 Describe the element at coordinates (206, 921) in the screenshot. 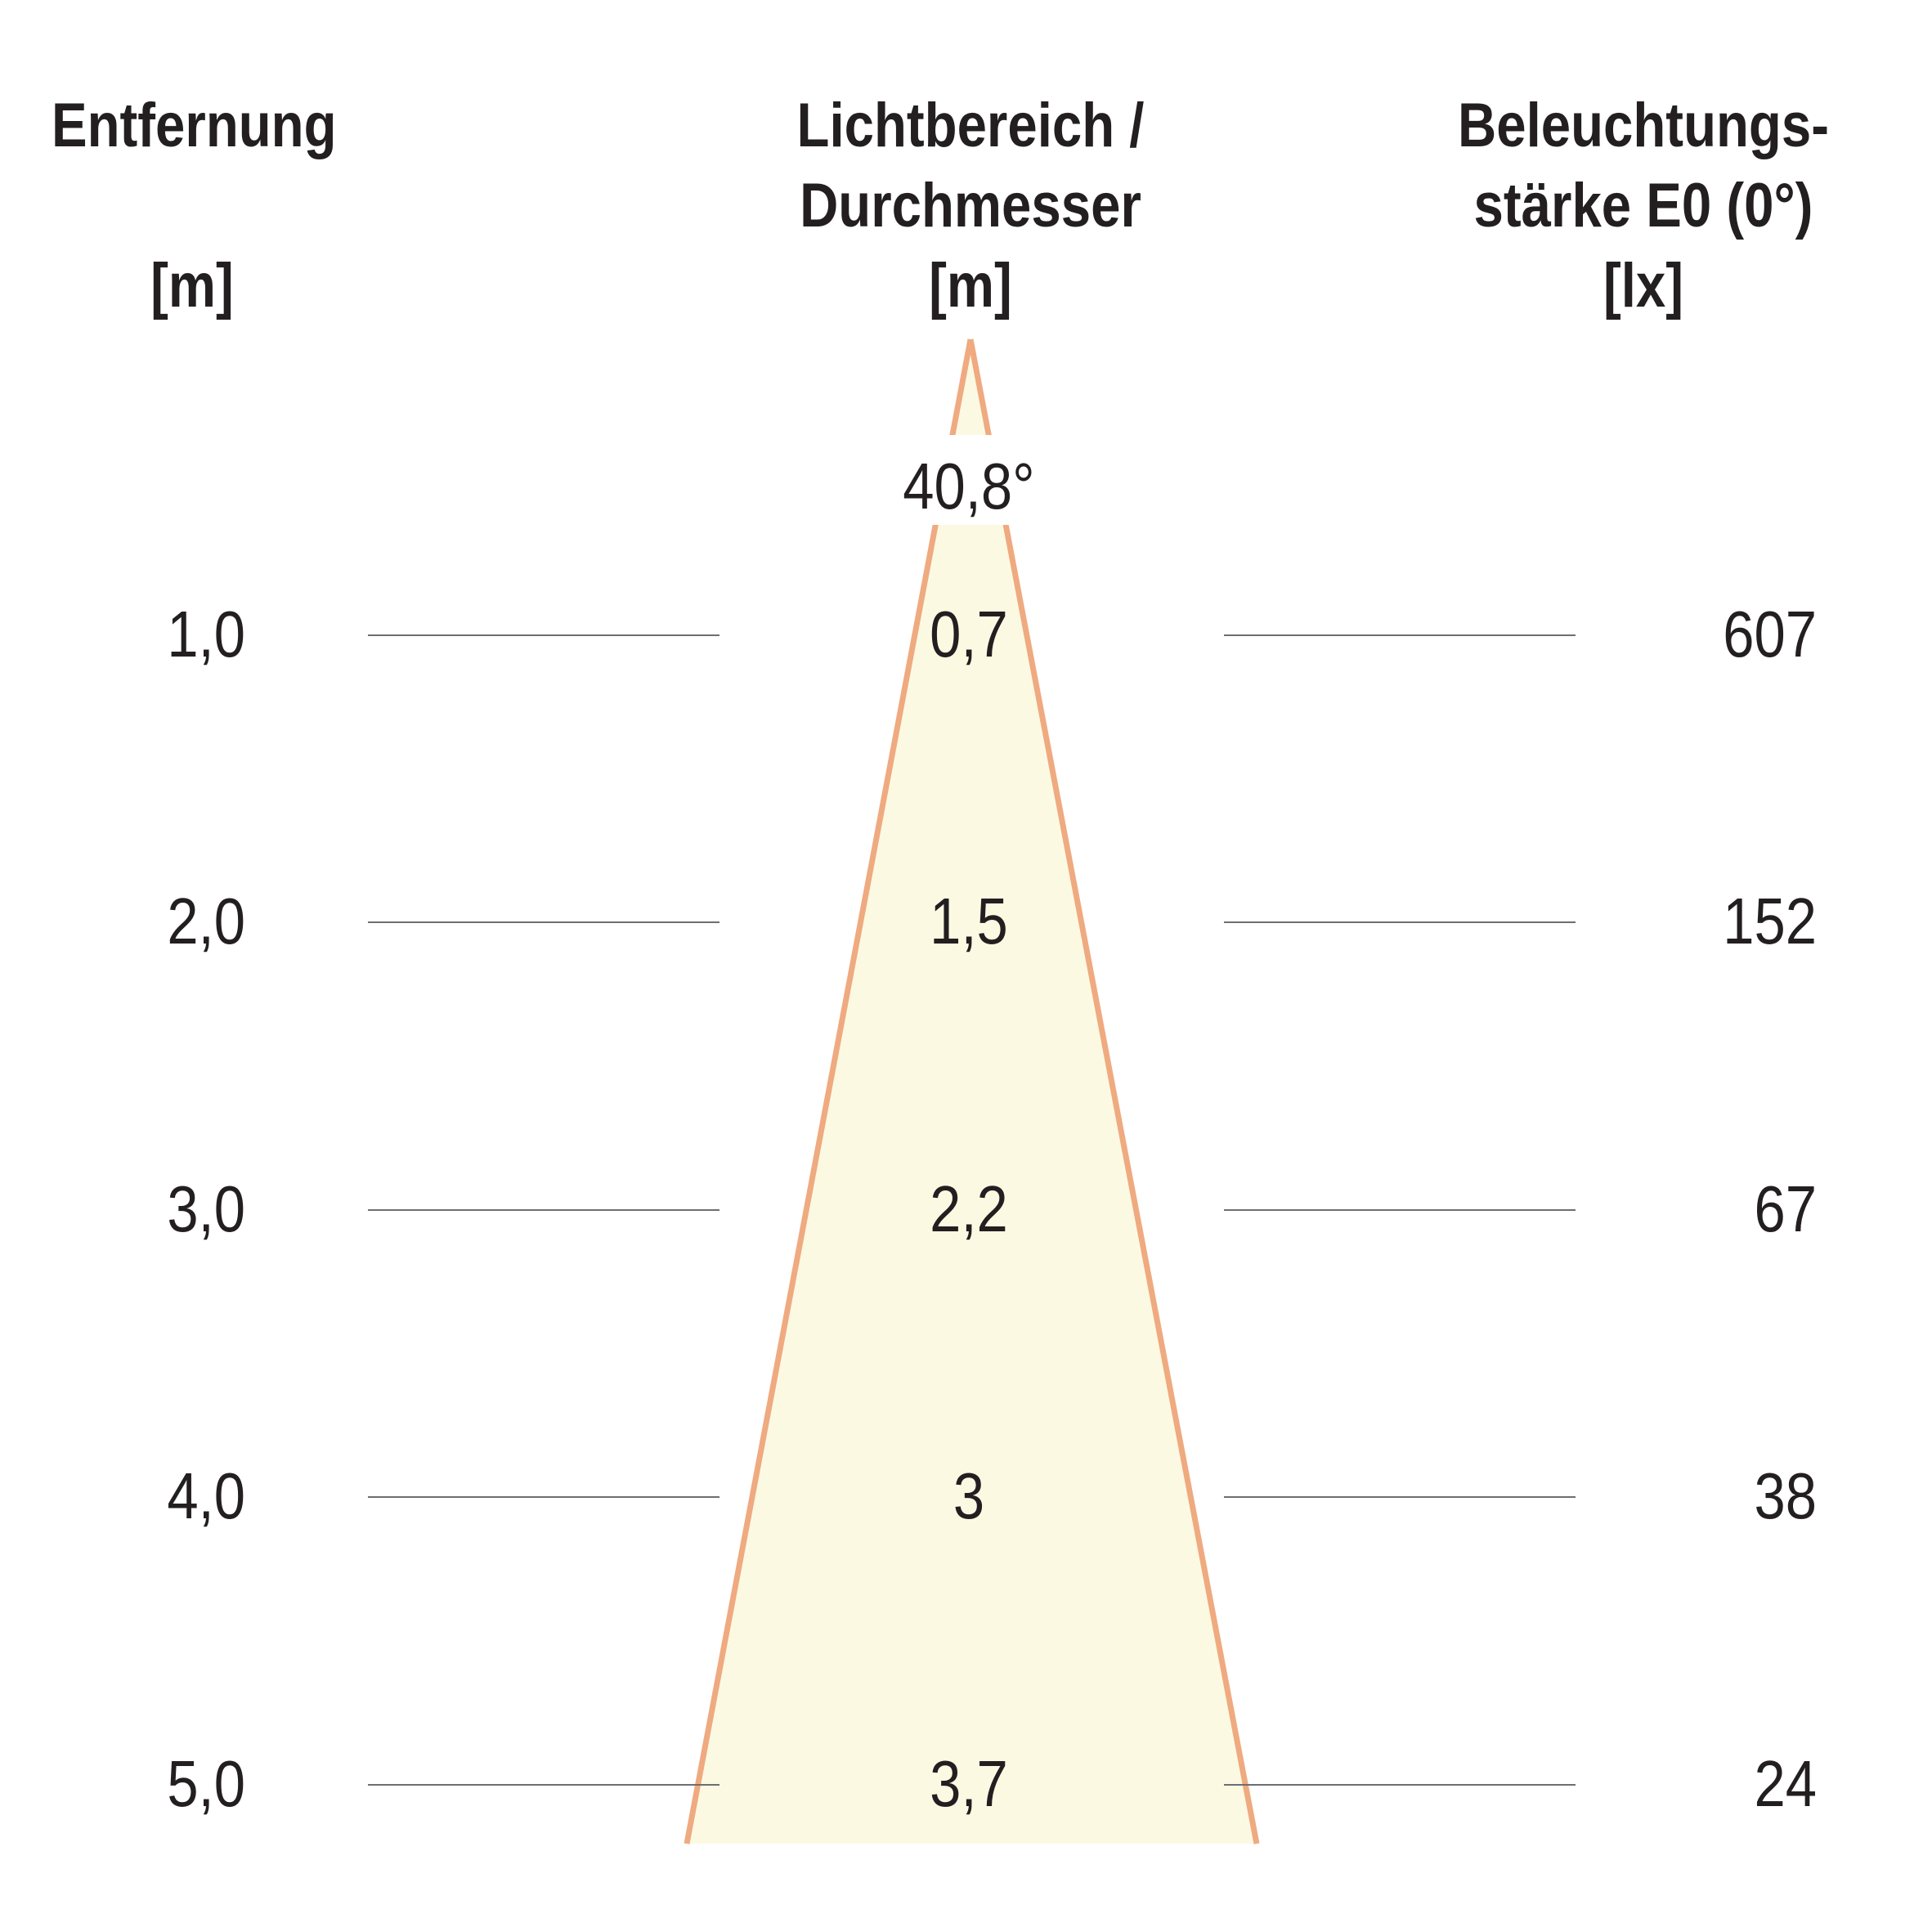

I see `distance-value: 2,0` at that location.